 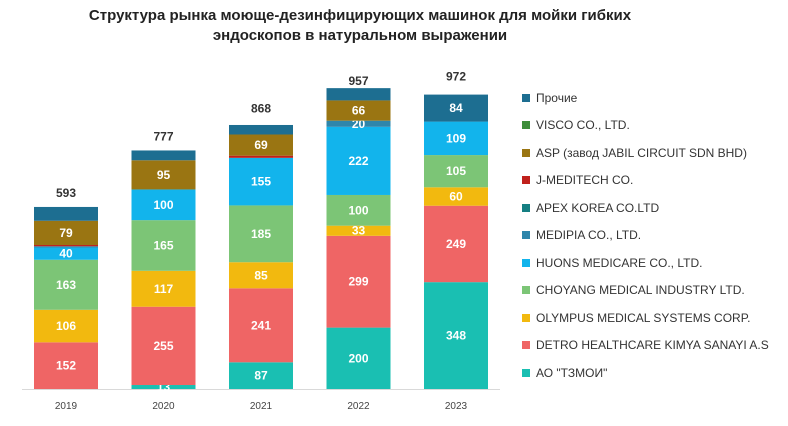 What do you see at coordinates (360, 35) in the screenshot?
I see `chart-title-line-2: эндоскопов в натуральном выражении` at bounding box center [360, 35].